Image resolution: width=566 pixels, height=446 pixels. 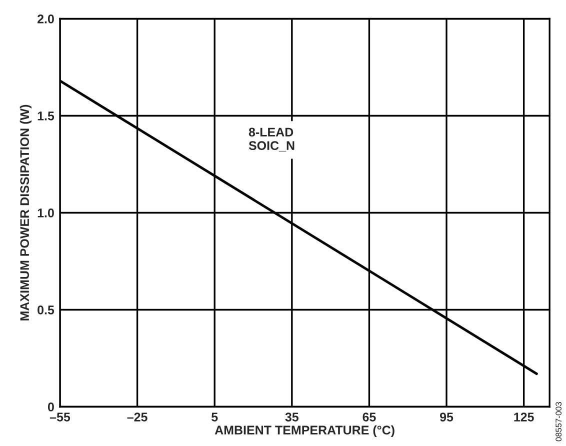 What do you see at coordinates (559, 422) in the screenshot?
I see `text: 08557-003` at bounding box center [559, 422].